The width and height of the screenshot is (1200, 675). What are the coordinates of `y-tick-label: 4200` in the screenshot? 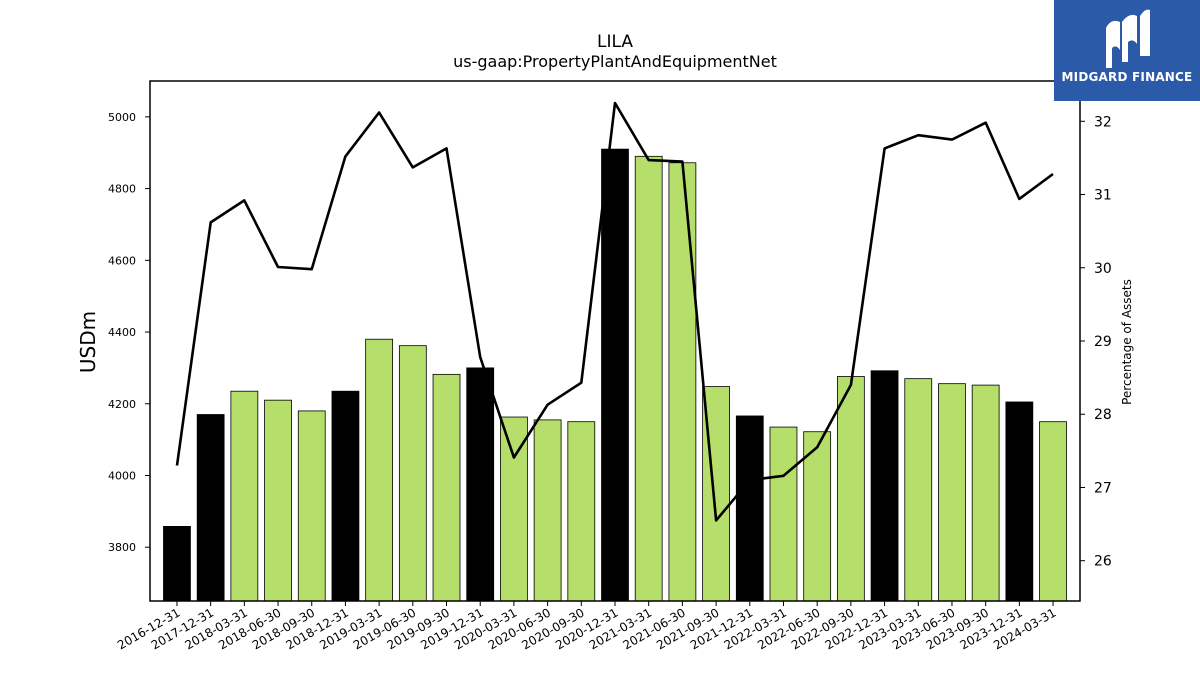 It's located at (122, 404).